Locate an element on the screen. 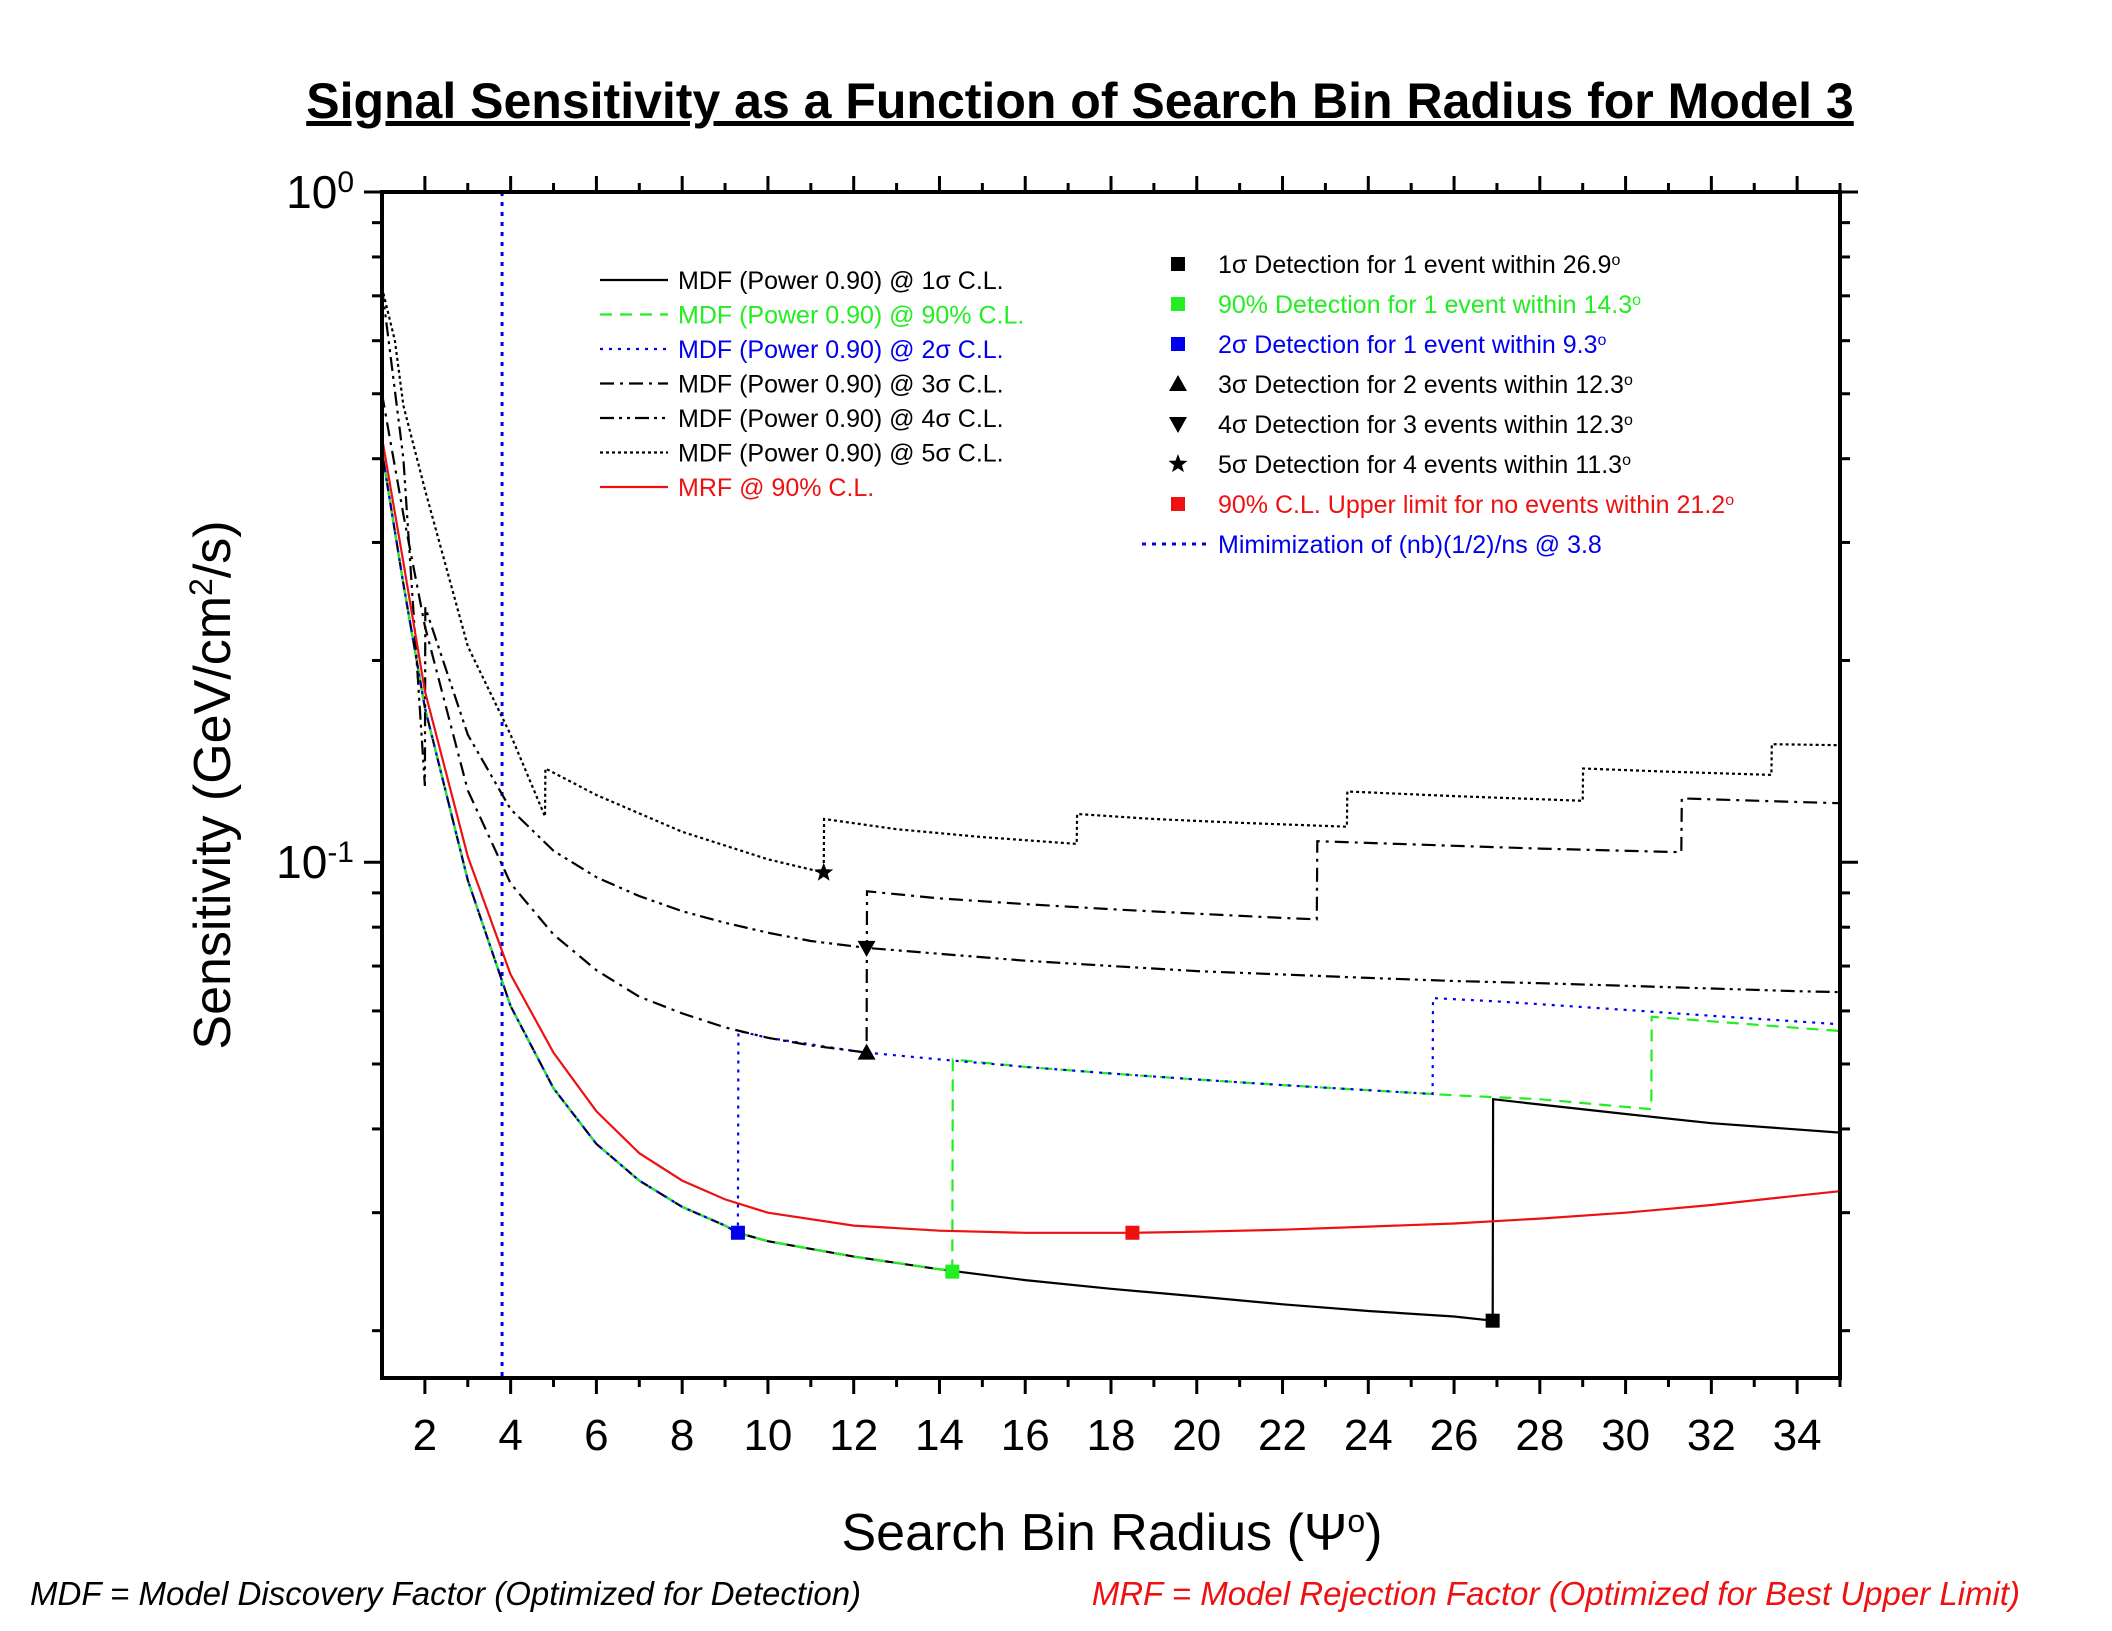 This screenshot has width=2112, height=1631. x-tick-label: 10 is located at coordinates (767, 1435).